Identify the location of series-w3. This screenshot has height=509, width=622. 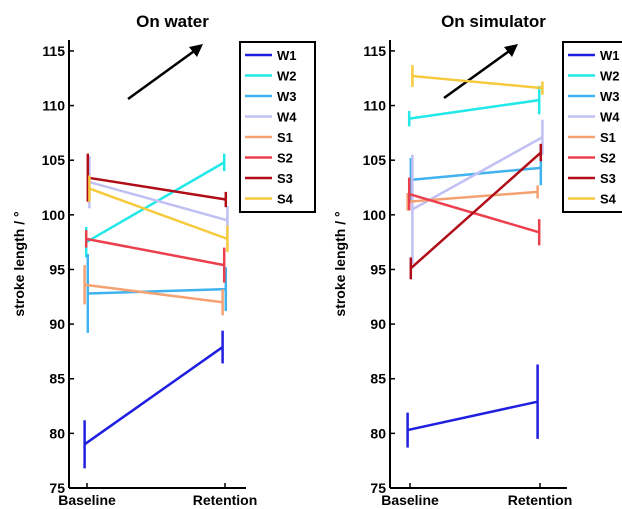
(157, 293).